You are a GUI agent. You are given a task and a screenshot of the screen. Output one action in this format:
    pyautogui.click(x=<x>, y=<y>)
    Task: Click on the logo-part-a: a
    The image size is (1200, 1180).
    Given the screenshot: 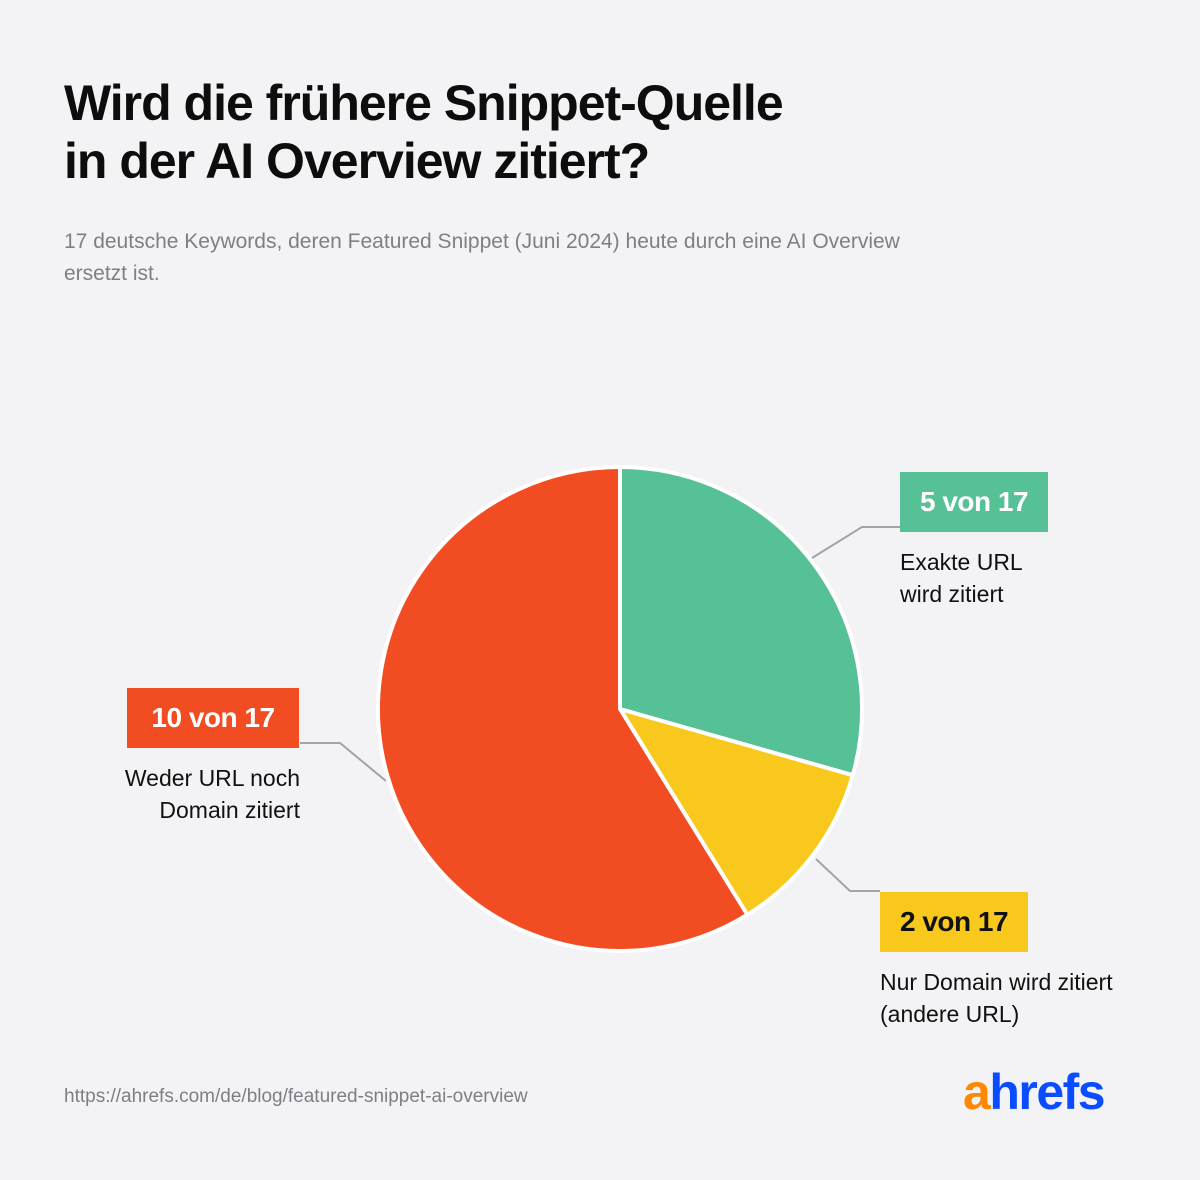 What is the action you would take?
    pyautogui.click(x=977, y=1092)
    